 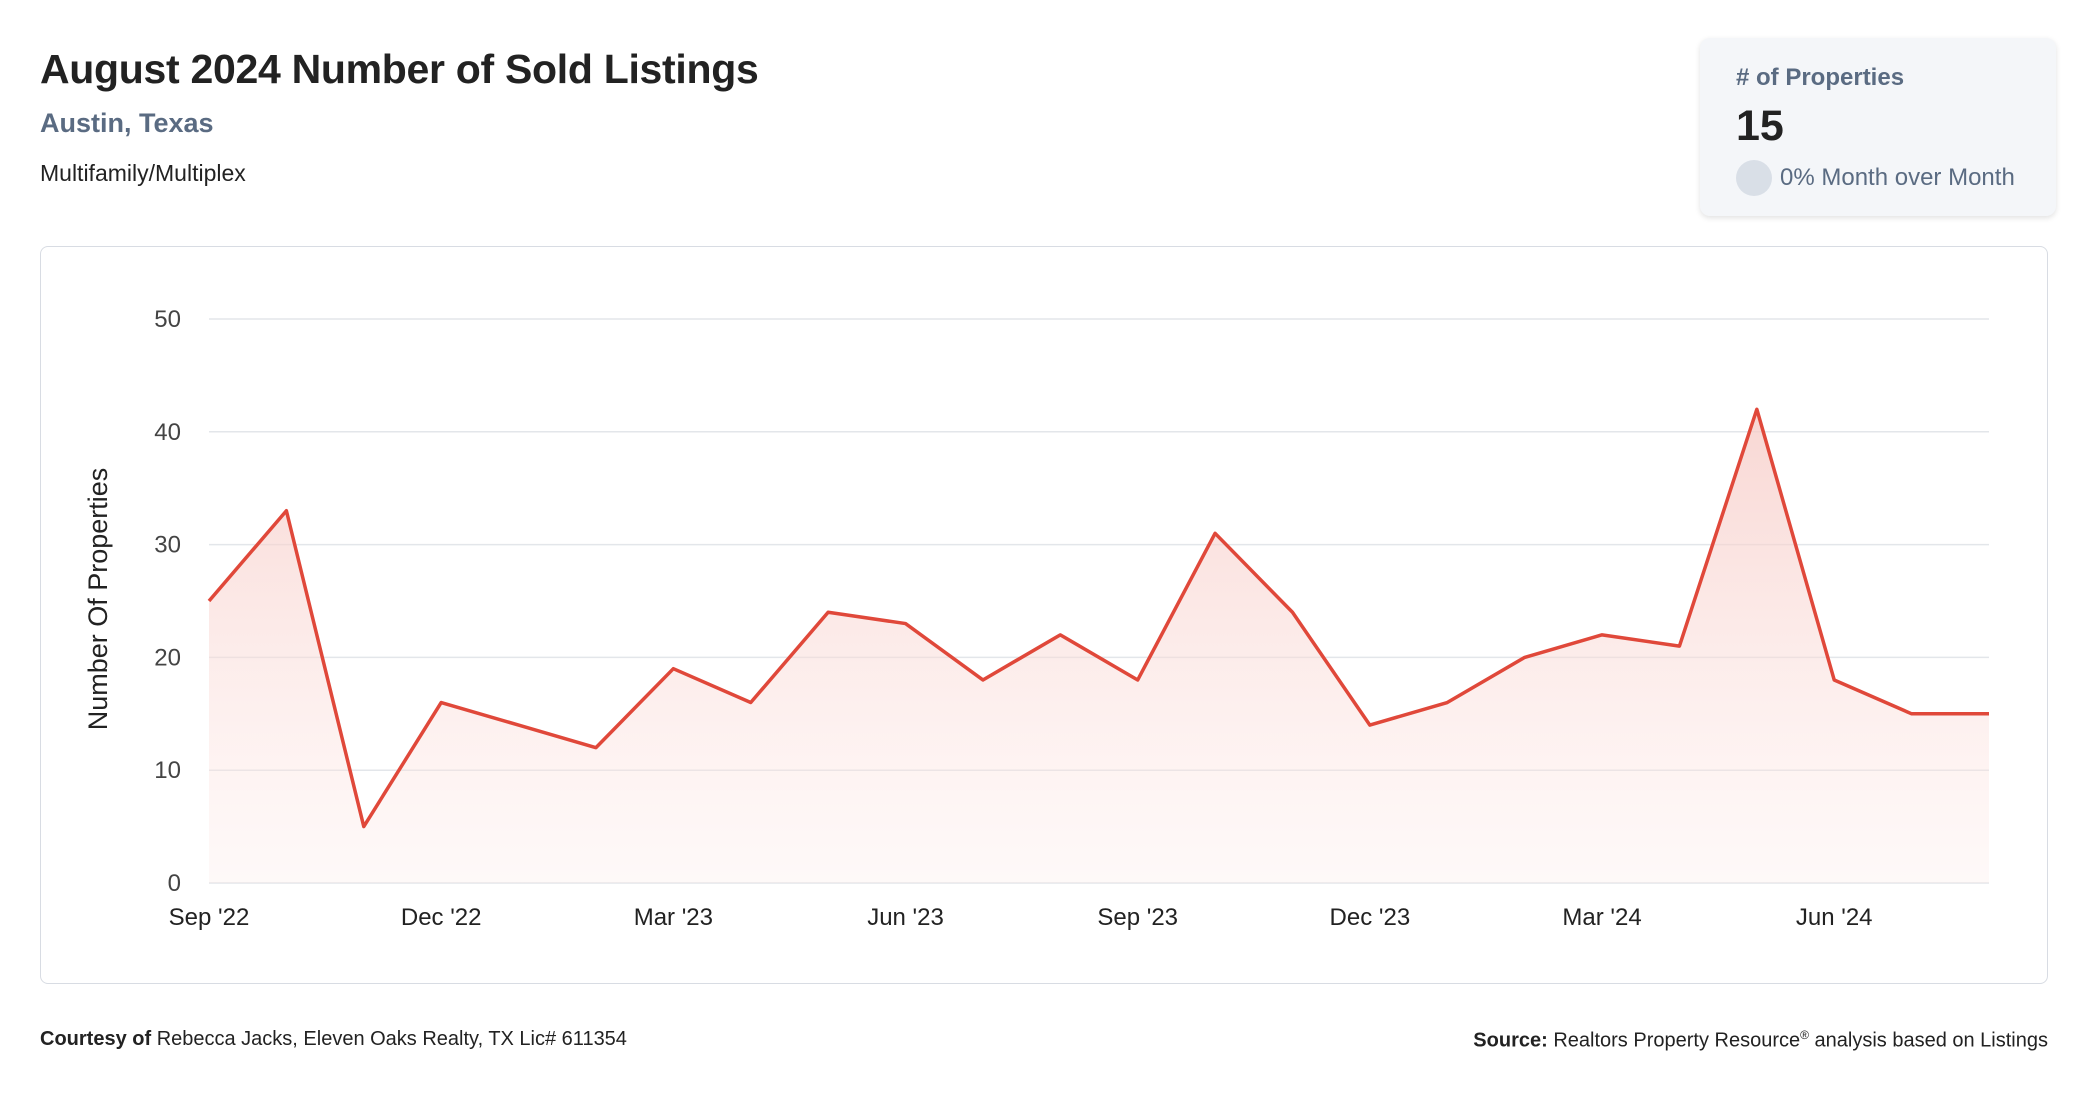 I want to click on kpi-value: 15, so click(x=1760, y=126).